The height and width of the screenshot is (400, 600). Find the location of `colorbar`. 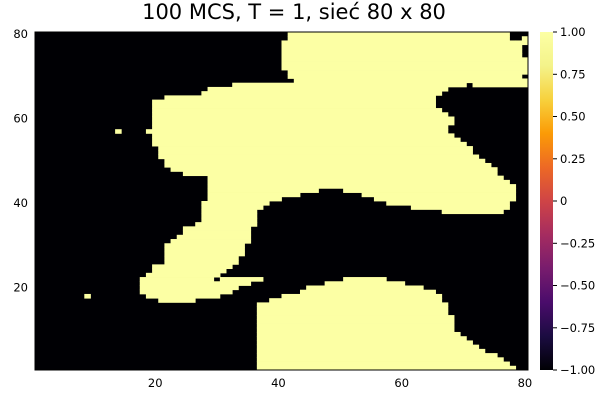

colorbar is located at coordinates (546, 201).